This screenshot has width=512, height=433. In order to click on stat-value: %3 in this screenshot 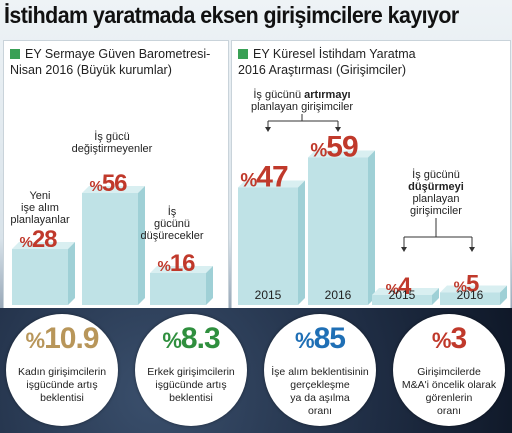, I will do `click(449, 338)`.